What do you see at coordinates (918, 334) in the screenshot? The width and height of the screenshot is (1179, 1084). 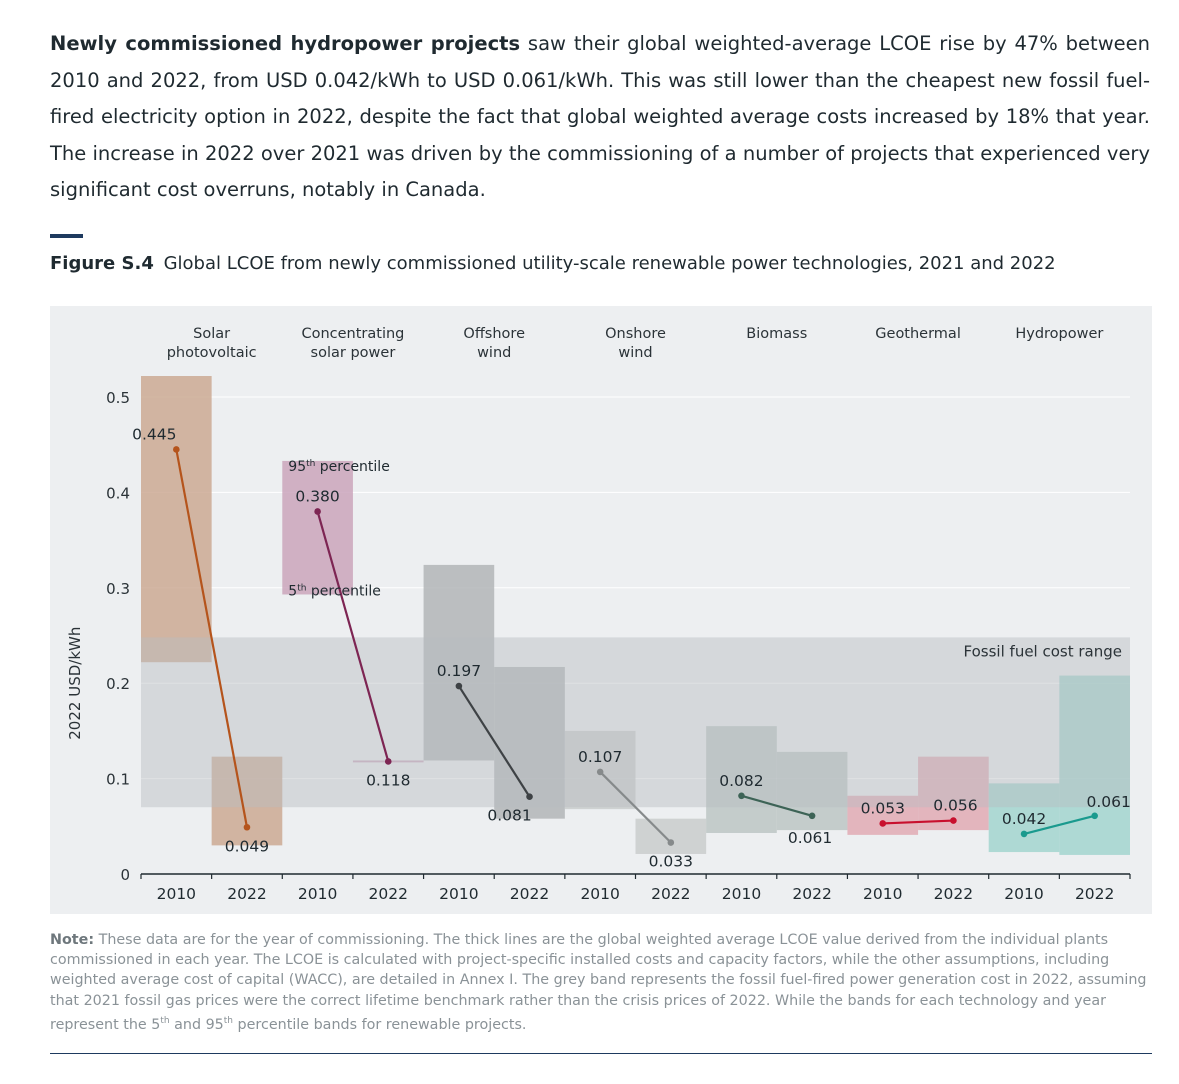 I see `tech-label-5-0: Geothermal` at bounding box center [918, 334].